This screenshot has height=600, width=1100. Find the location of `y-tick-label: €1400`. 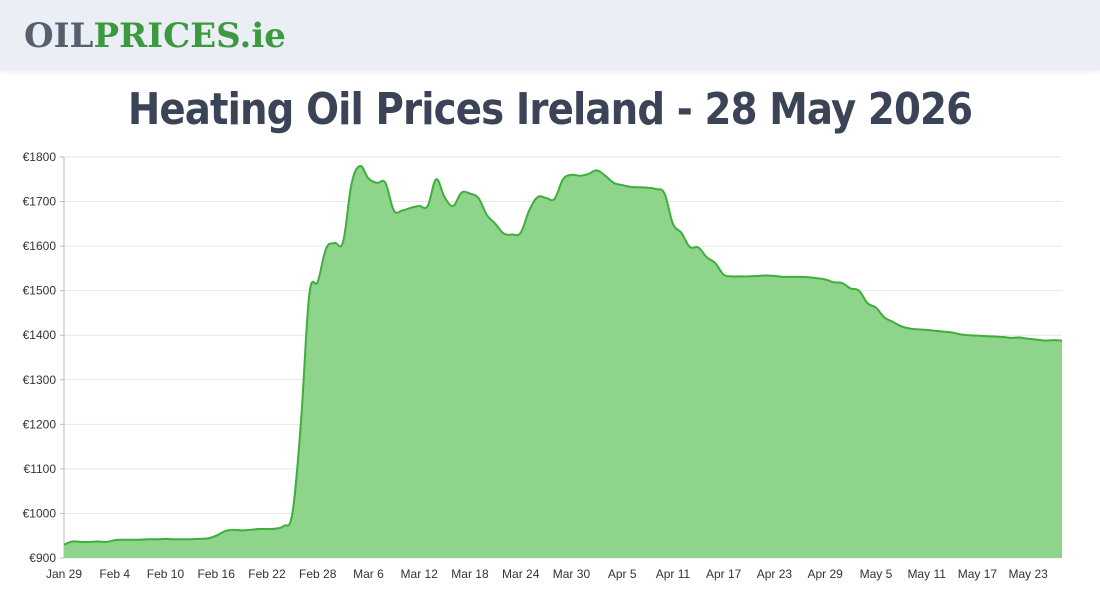

y-tick-label: €1400 is located at coordinates (40, 335).